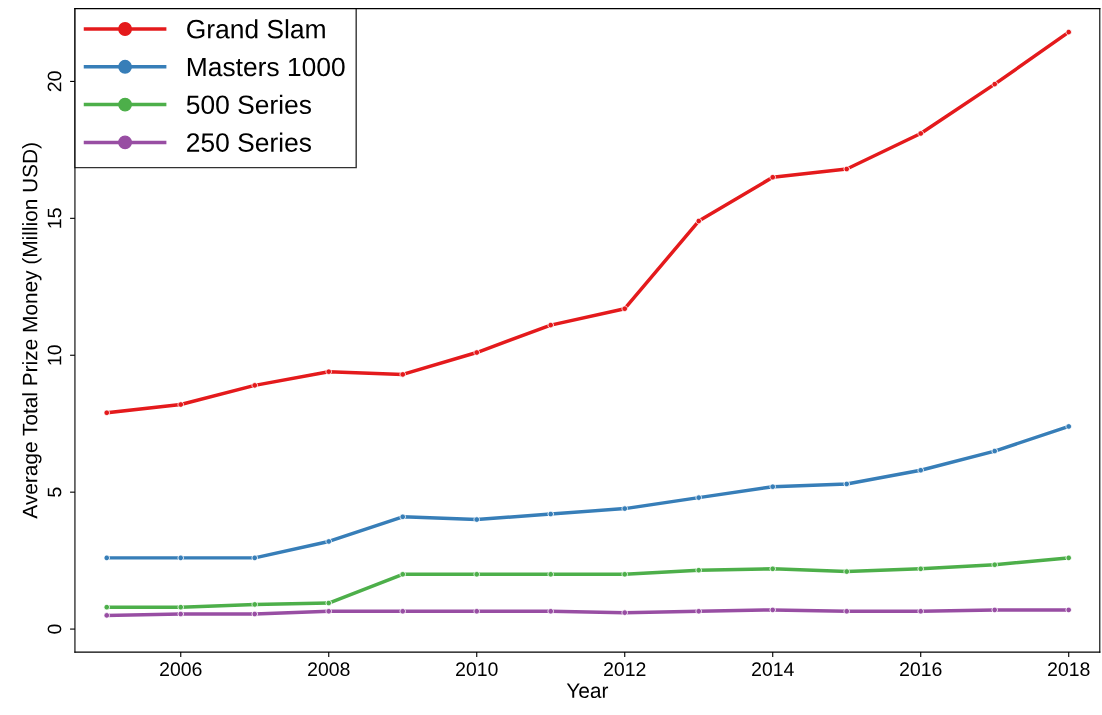 The width and height of the screenshot is (1102, 715). What do you see at coordinates (329, 669) in the screenshot?
I see `x-tick-label: 2008` at bounding box center [329, 669].